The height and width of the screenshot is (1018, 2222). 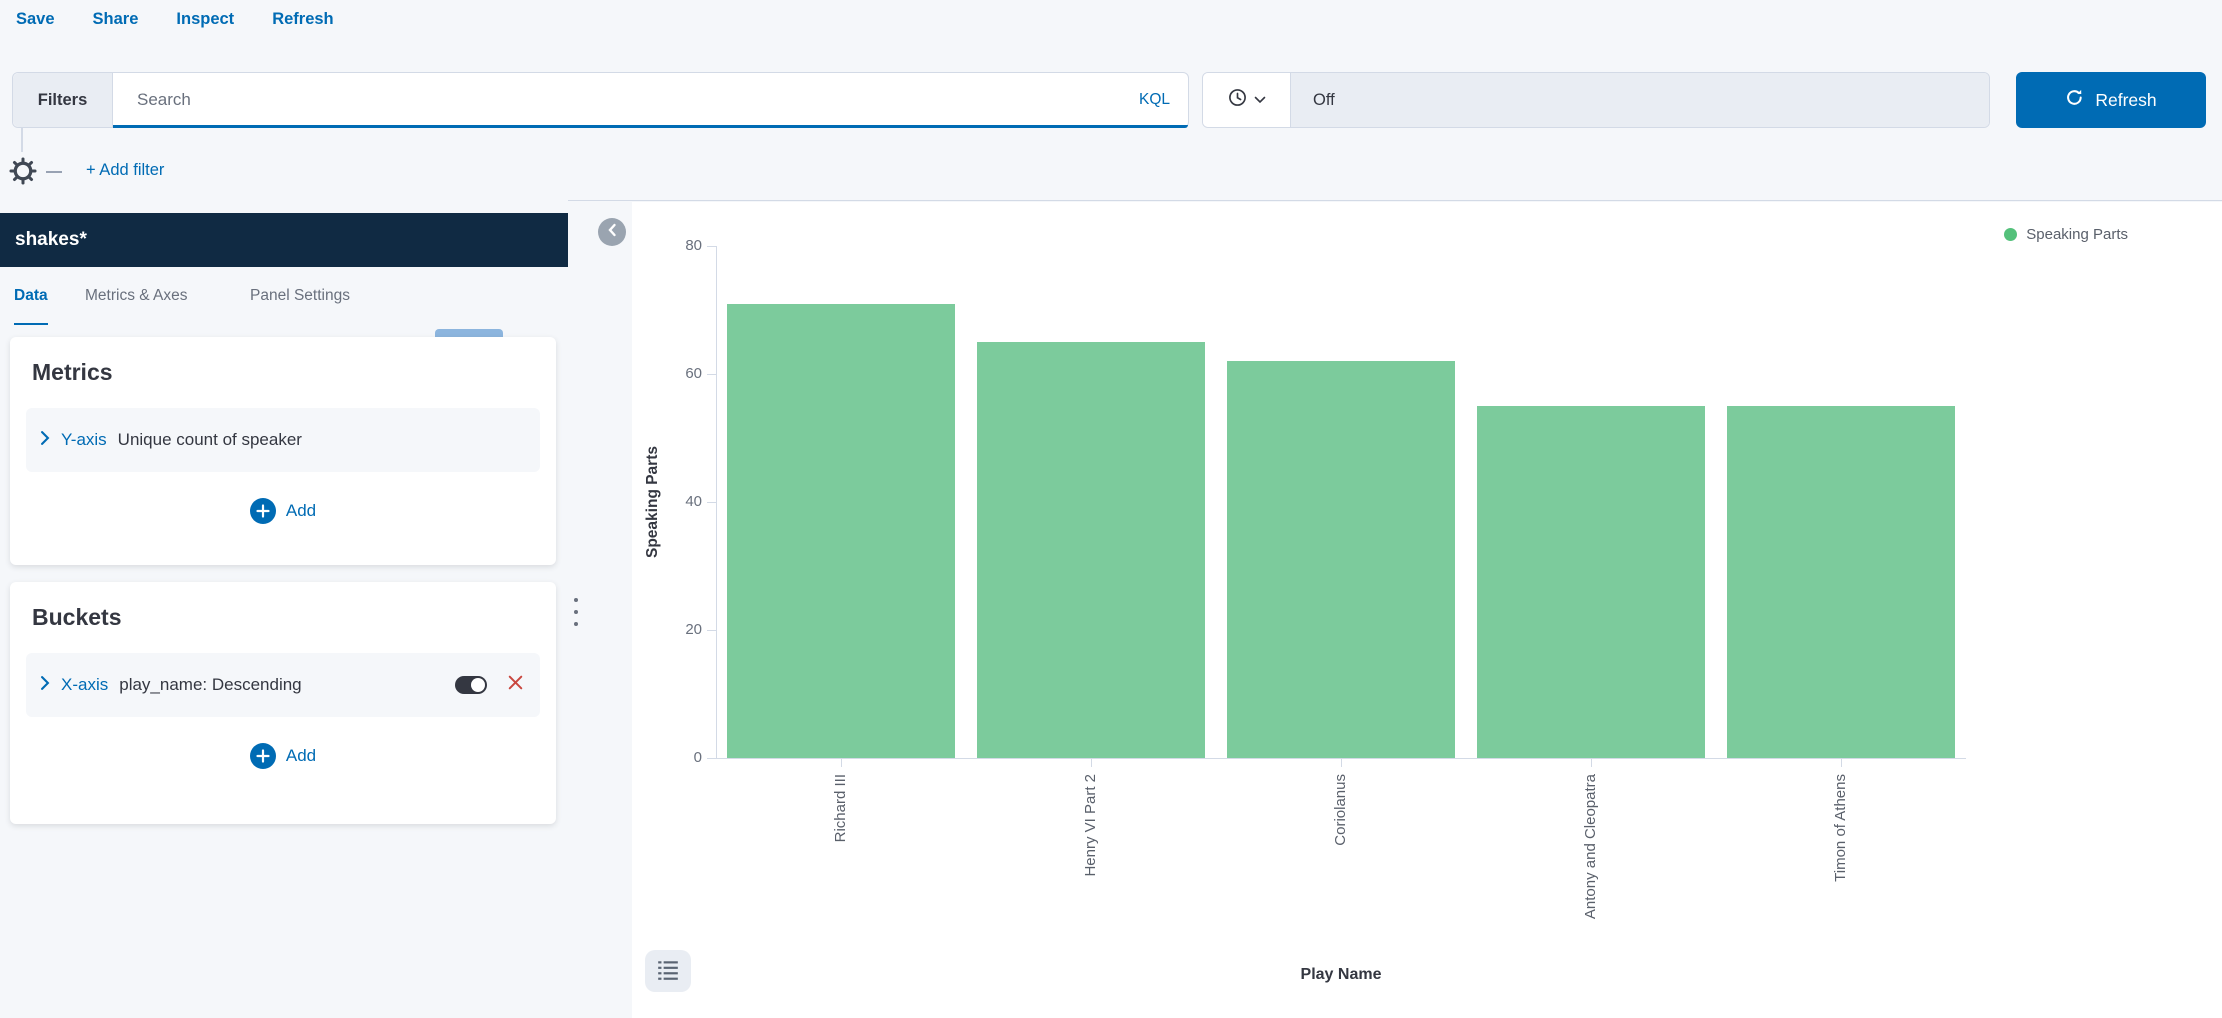 What do you see at coordinates (626, 100) in the screenshot?
I see `search-input` at bounding box center [626, 100].